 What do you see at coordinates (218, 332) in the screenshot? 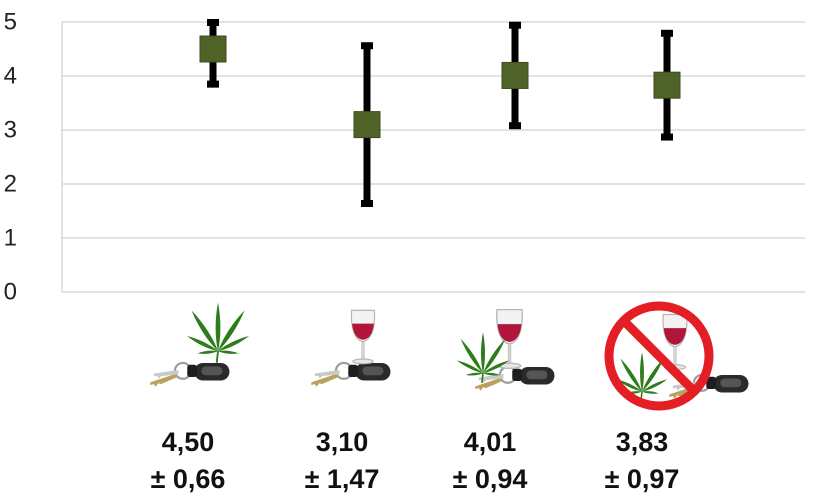
I see `cannabis-leaf-icon` at bounding box center [218, 332].